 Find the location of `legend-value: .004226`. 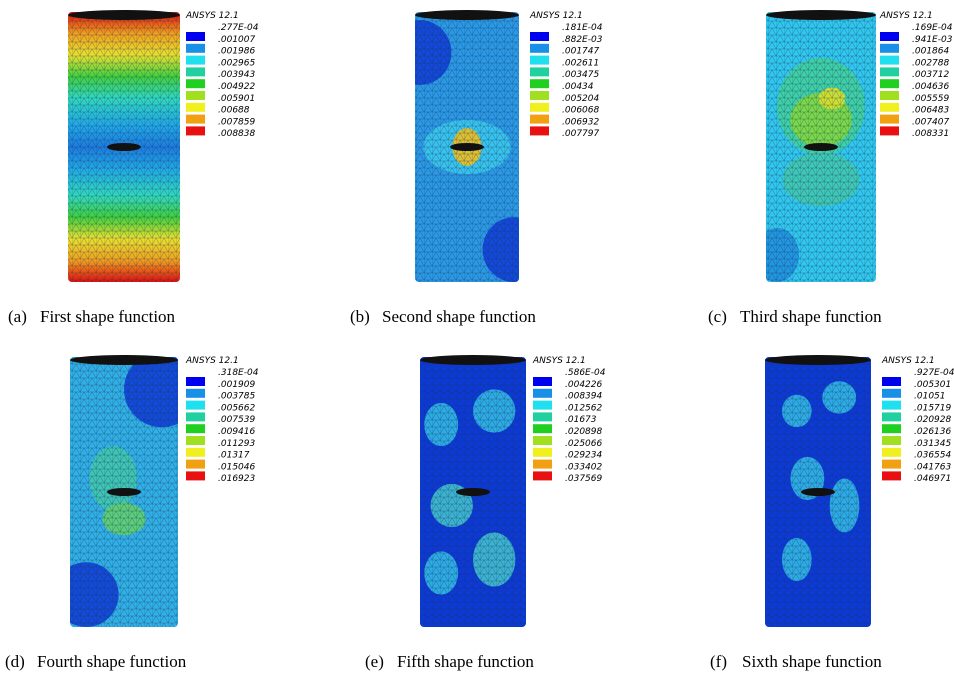

legend-value: .004226 is located at coordinates (583, 385).